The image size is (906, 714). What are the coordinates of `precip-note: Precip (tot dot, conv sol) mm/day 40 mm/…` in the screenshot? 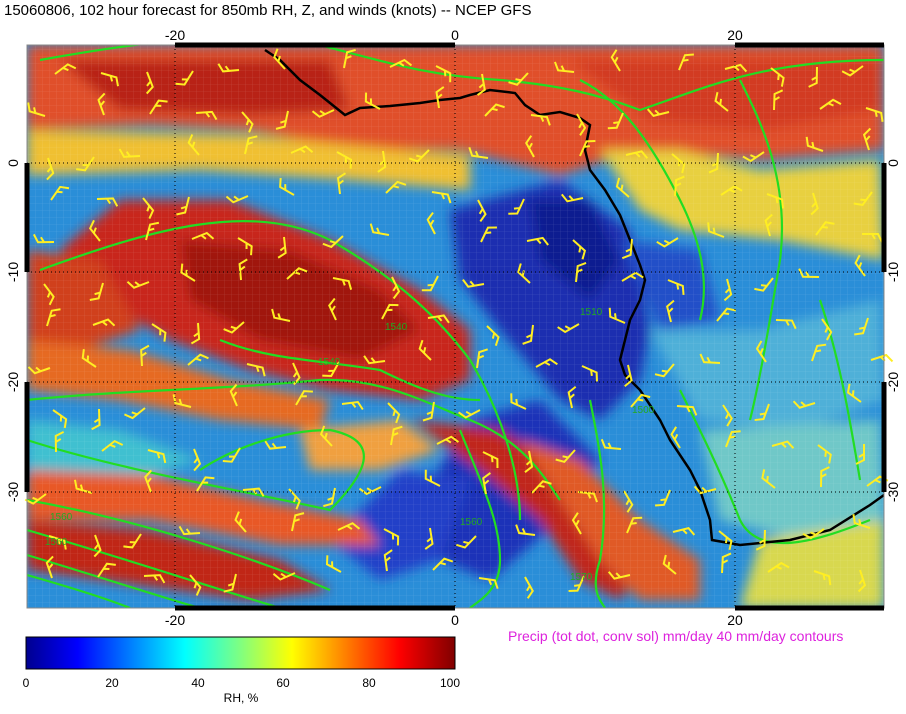 It's located at (676, 636).